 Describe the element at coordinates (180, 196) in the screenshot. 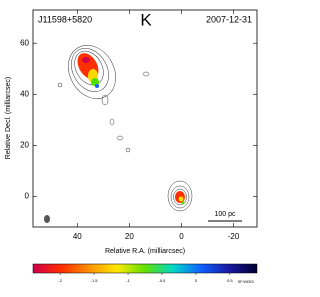

I see `core-contours` at that location.